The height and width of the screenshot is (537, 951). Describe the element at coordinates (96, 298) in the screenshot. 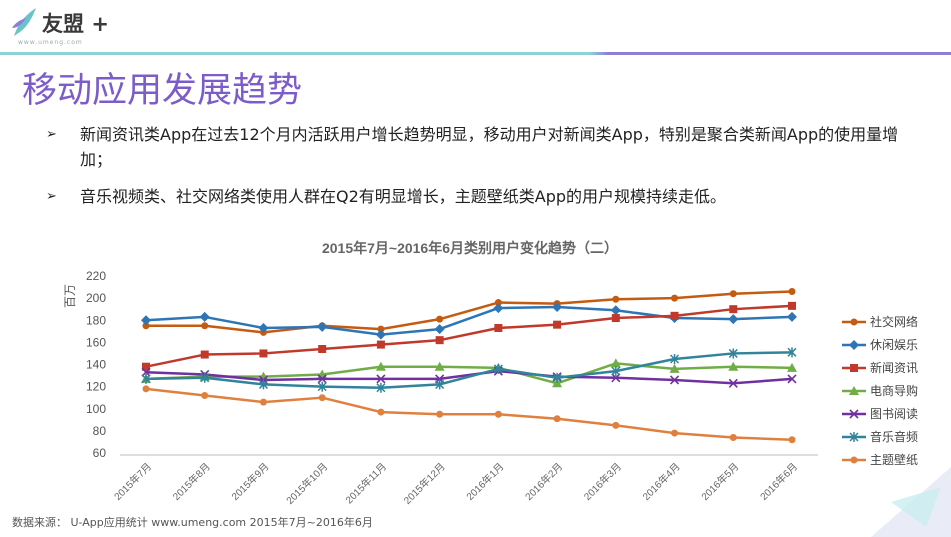

I see `y-tick-label: 200` at that location.